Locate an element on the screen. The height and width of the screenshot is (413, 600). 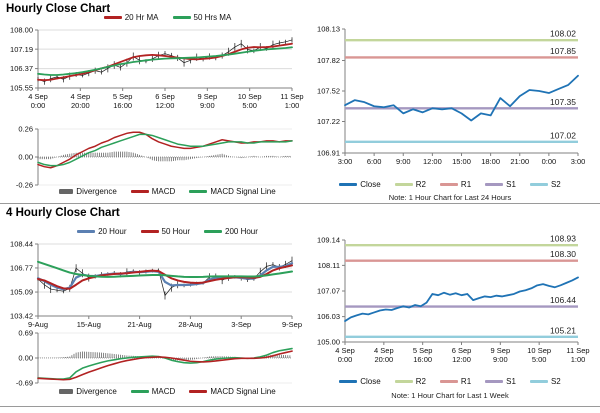
bar-swatch-icon is located at coordinates (66, 191).